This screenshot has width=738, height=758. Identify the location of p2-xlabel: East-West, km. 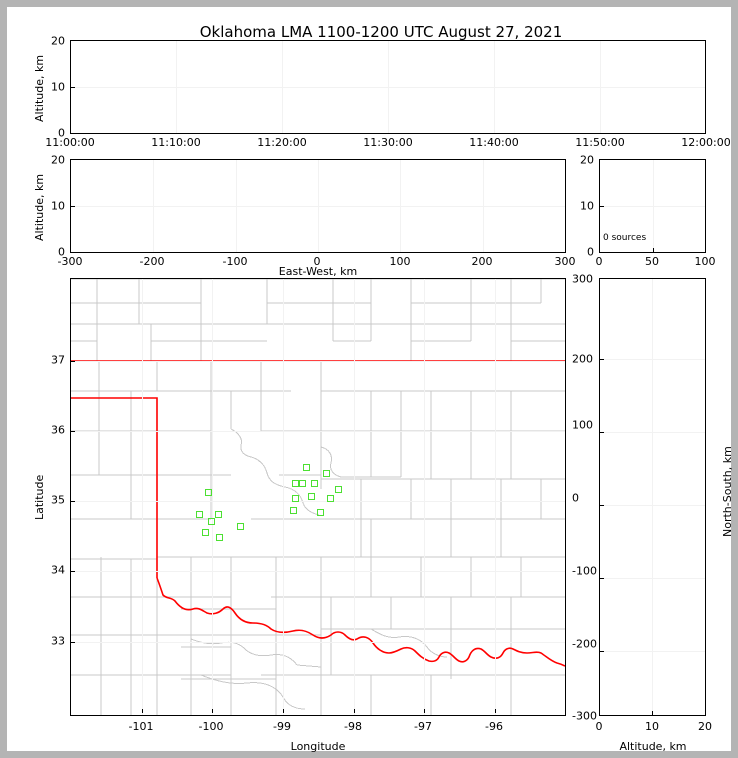
(318, 271).